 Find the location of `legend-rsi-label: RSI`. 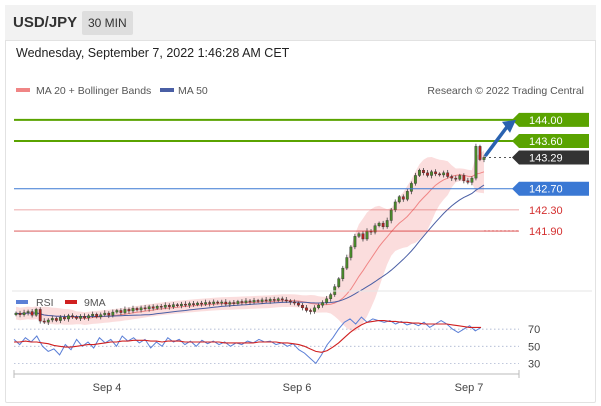

legend-rsi-label: RSI is located at coordinates (45, 303).